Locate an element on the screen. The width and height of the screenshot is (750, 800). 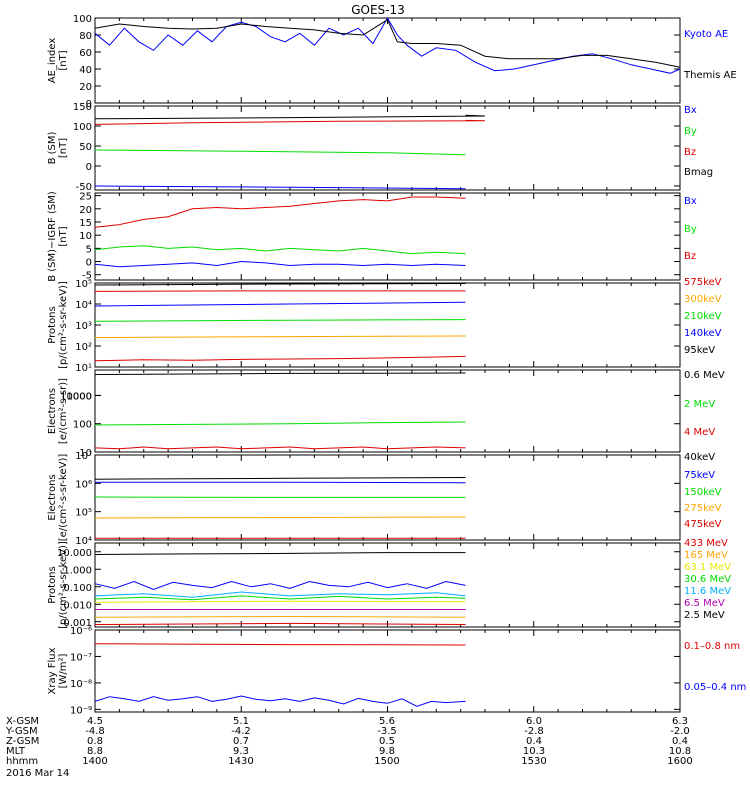
y-tick-label: 10000 is located at coordinates (76, 396).